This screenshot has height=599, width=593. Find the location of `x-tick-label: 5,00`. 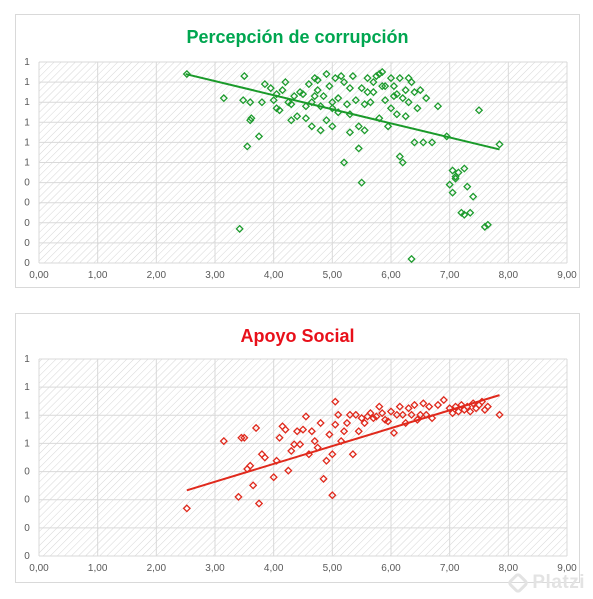

x-tick-label: 5,00 is located at coordinates (333, 275).